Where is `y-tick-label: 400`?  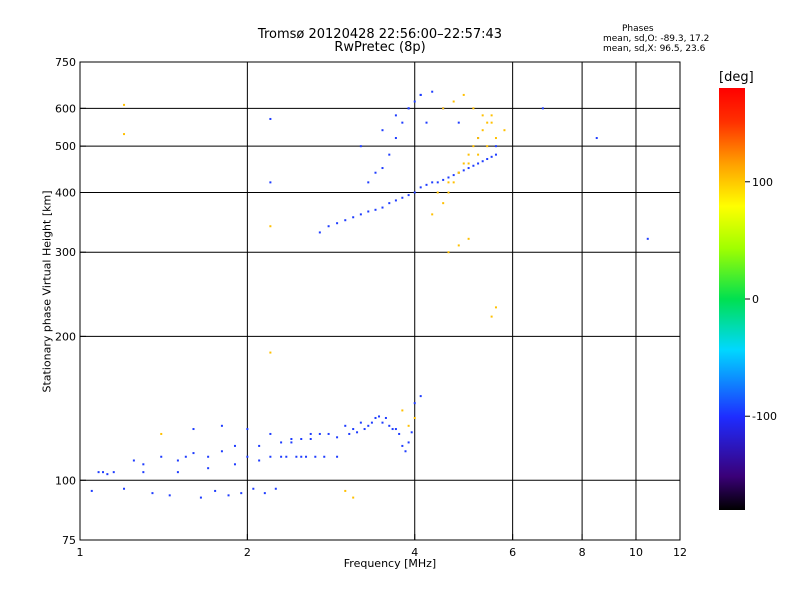 y-tick-label: 400 is located at coordinates (65, 192).